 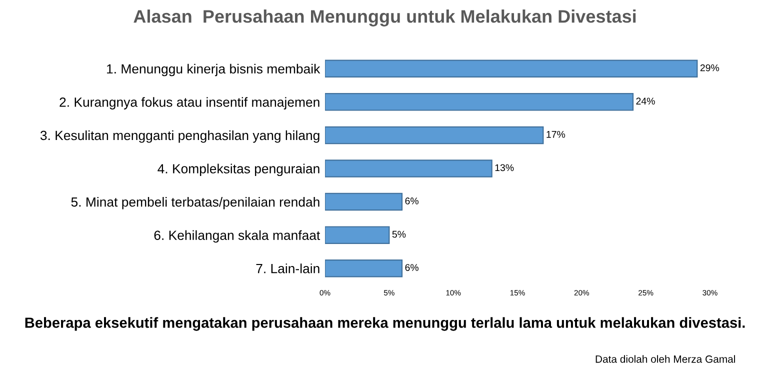 I want to click on y-tick-label: 5. Minat pembeli terbatas/penilaian rendah, so click(x=195, y=203).